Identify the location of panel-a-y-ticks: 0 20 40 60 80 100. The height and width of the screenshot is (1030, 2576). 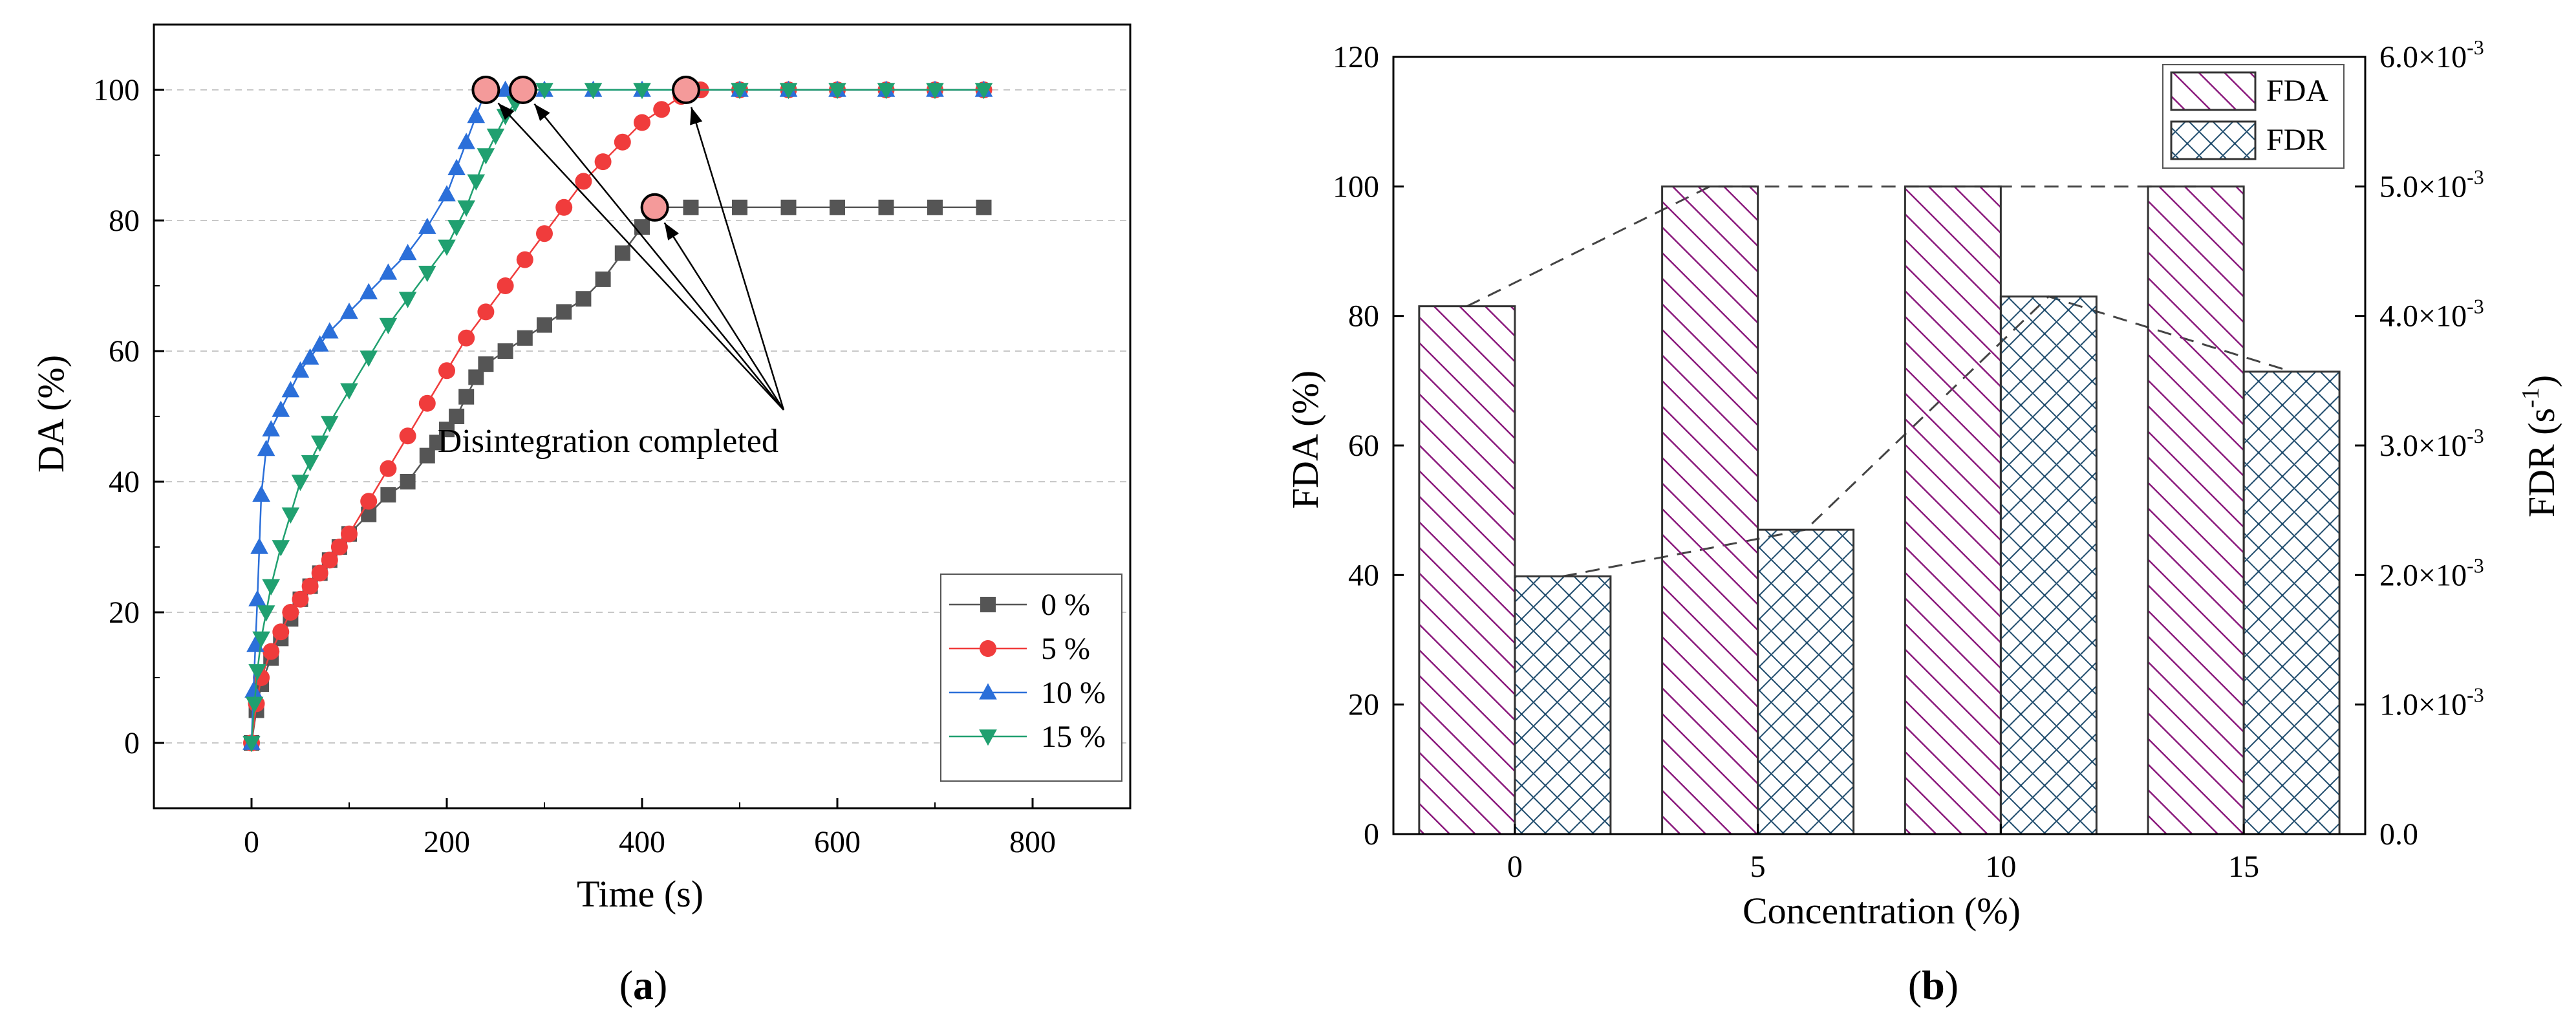
(128, 416).